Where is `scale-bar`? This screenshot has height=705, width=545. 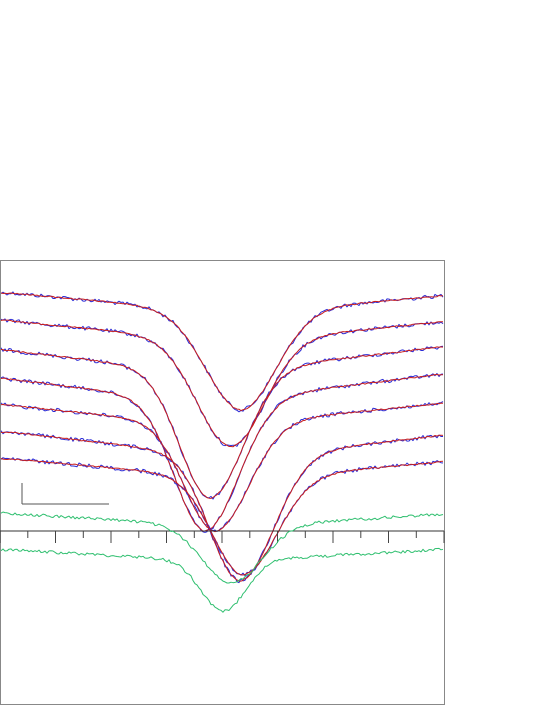
scale-bar is located at coordinates (65, 494).